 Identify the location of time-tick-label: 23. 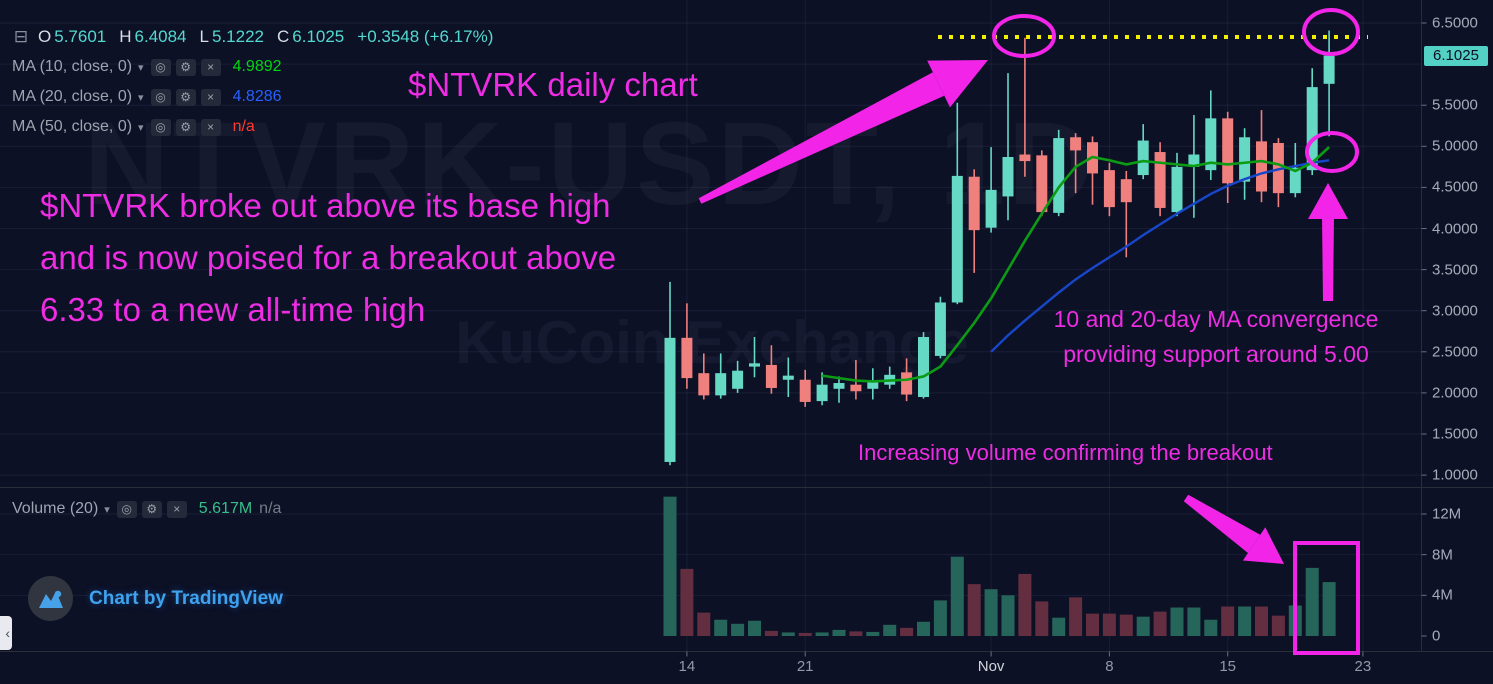
(1363, 666).